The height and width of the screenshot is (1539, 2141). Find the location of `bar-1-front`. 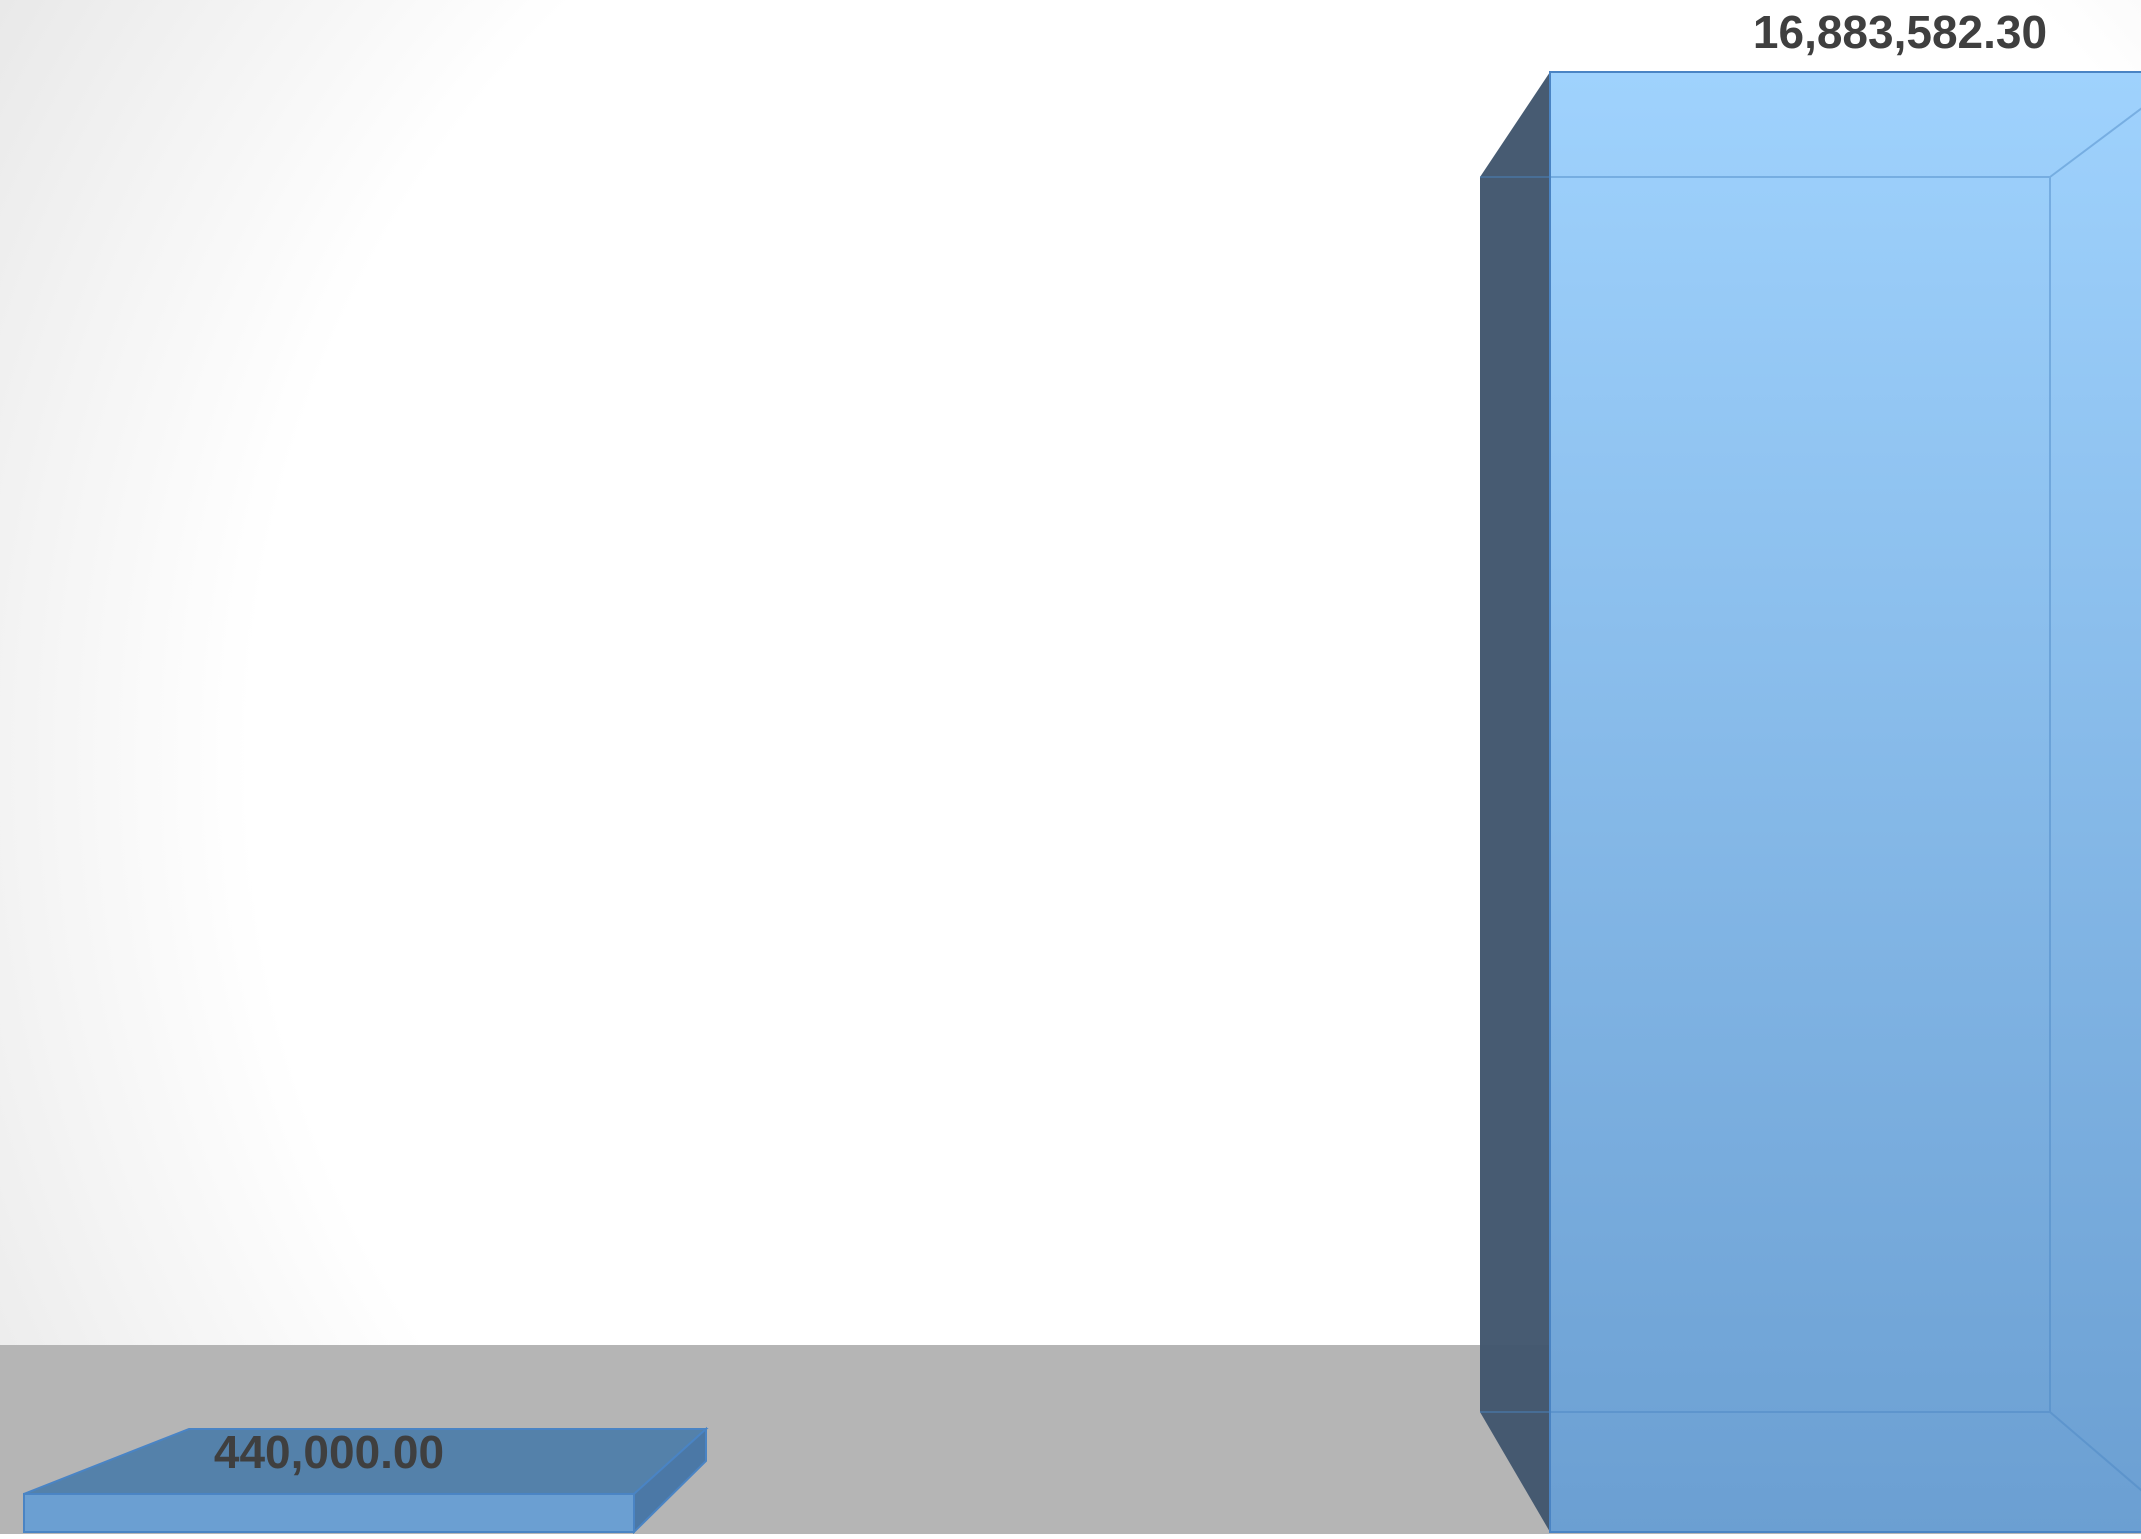

bar-1-front is located at coordinates (329, 1512).